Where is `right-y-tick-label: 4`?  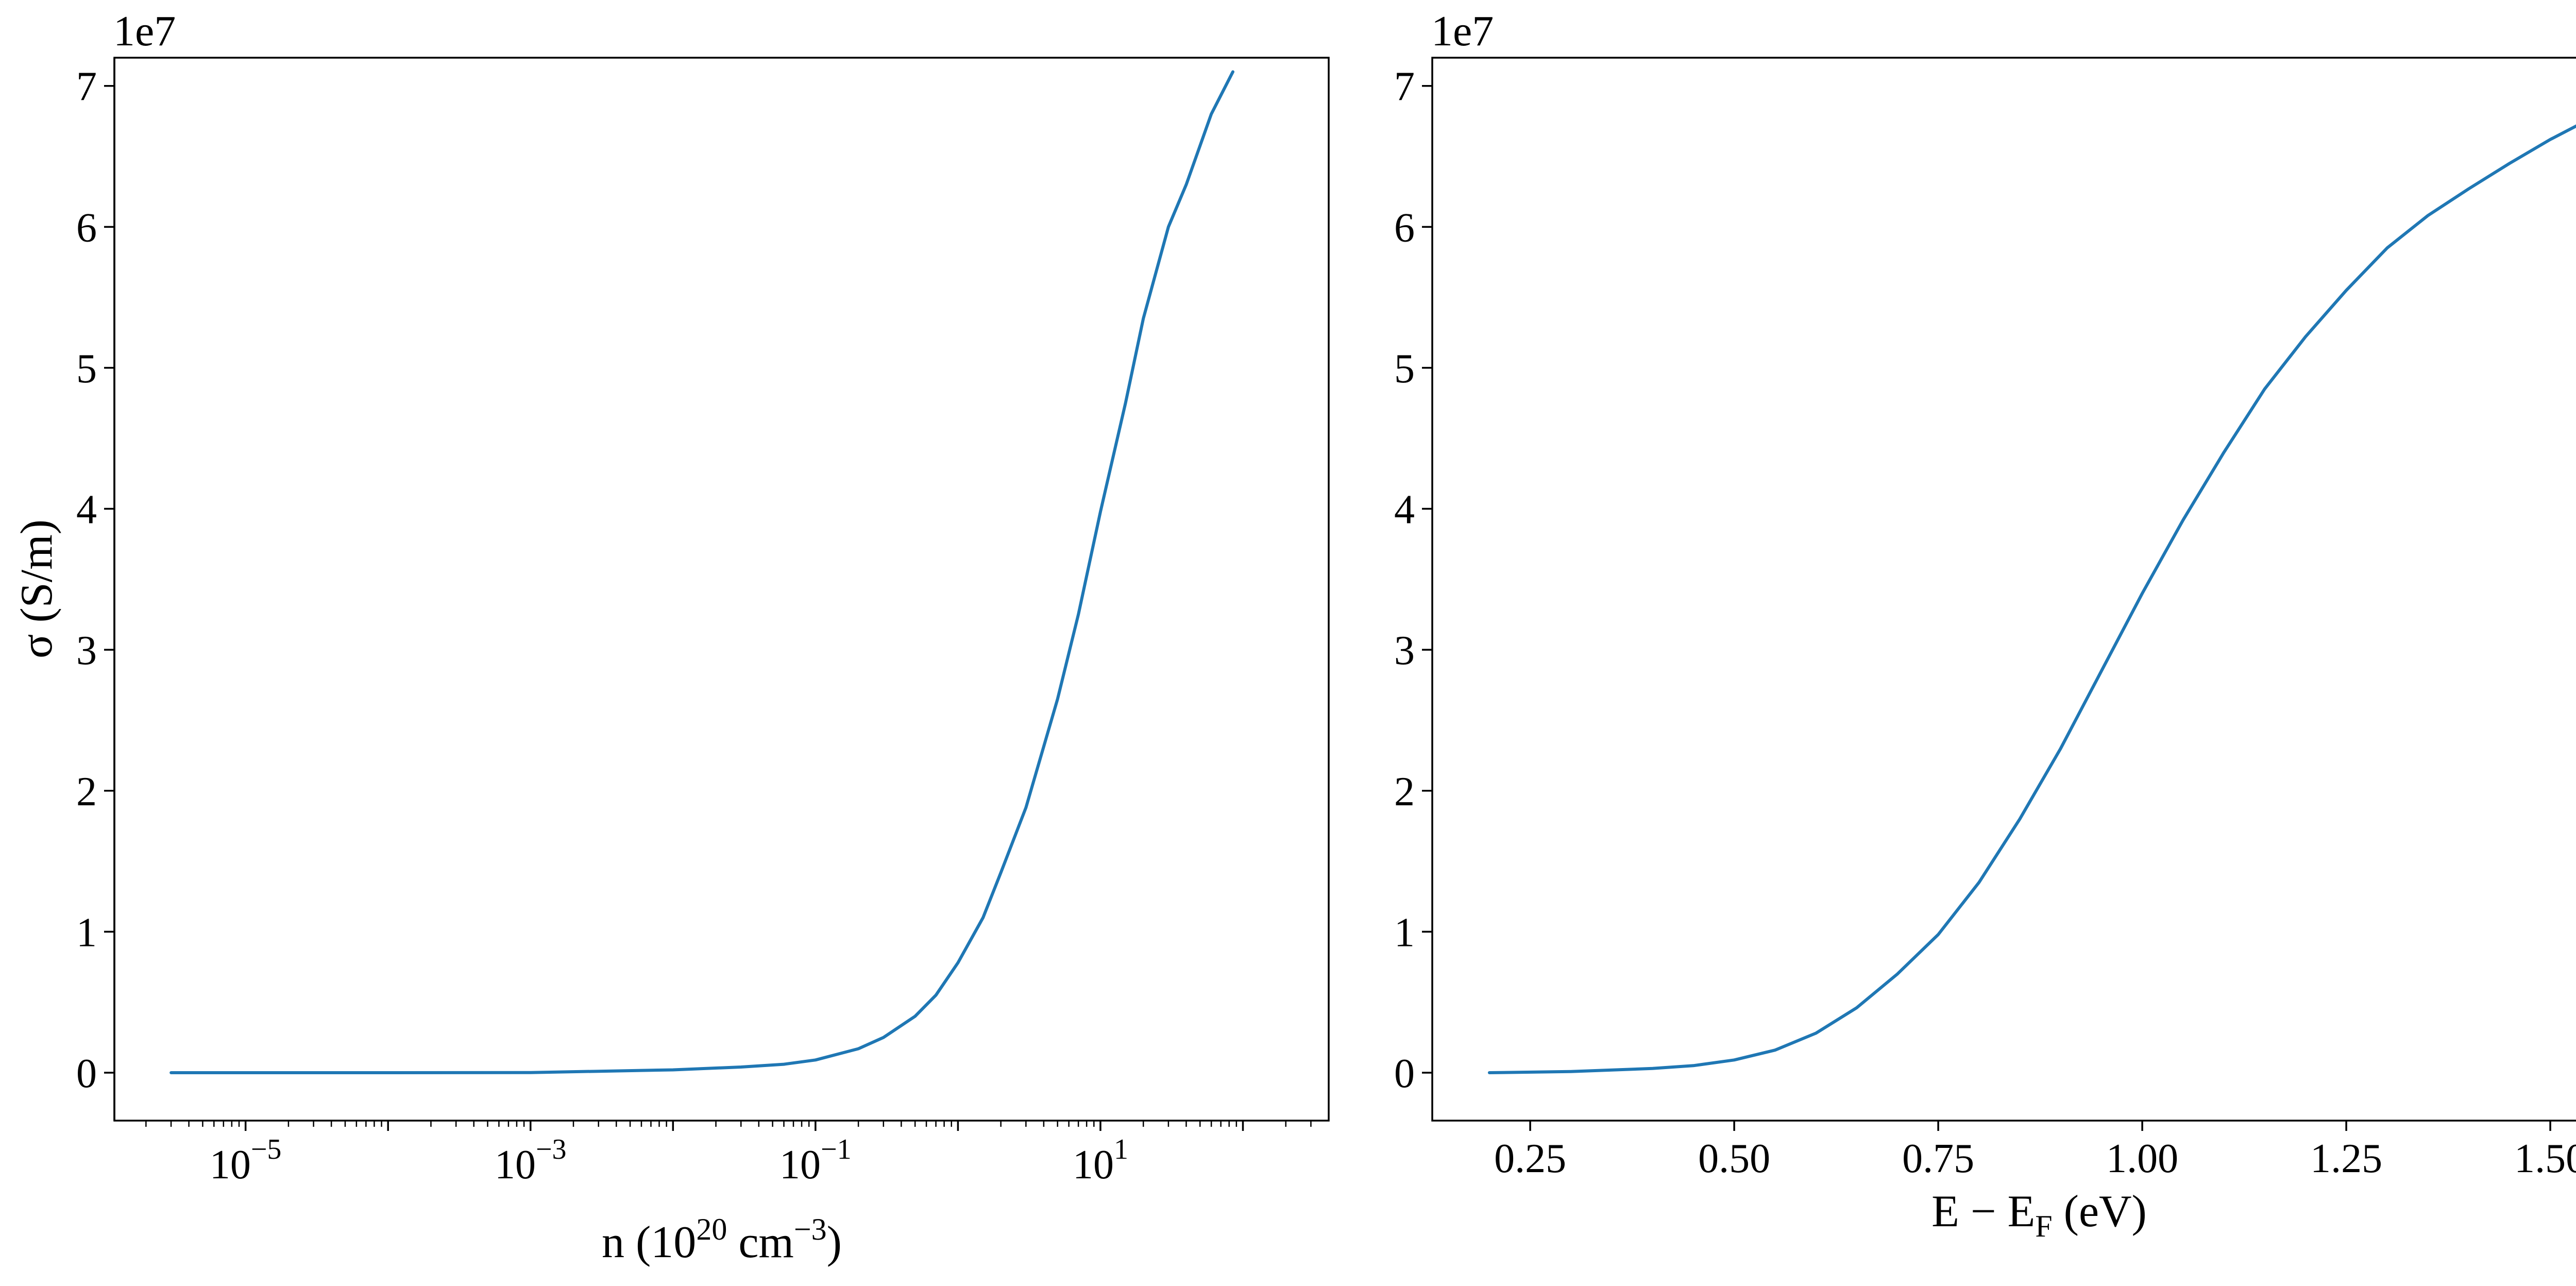 right-y-tick-label: 4 is located at coordinates (1404, 510).